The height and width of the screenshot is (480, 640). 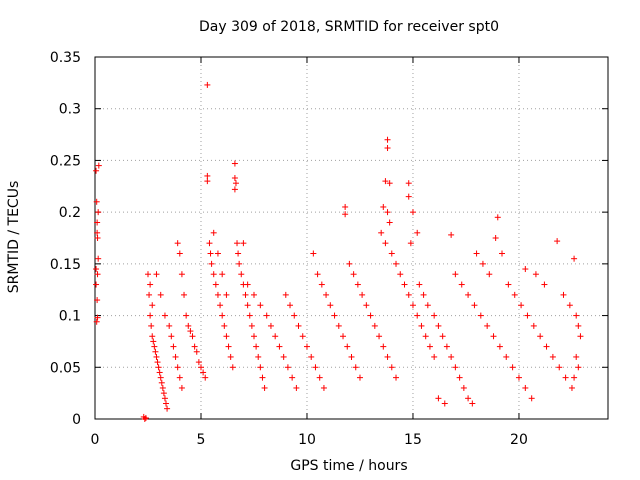 What do you see at coordinates (76, 420) in the screenshot?
I see `y-tick-label: 0` at bounding box center [76, 420].